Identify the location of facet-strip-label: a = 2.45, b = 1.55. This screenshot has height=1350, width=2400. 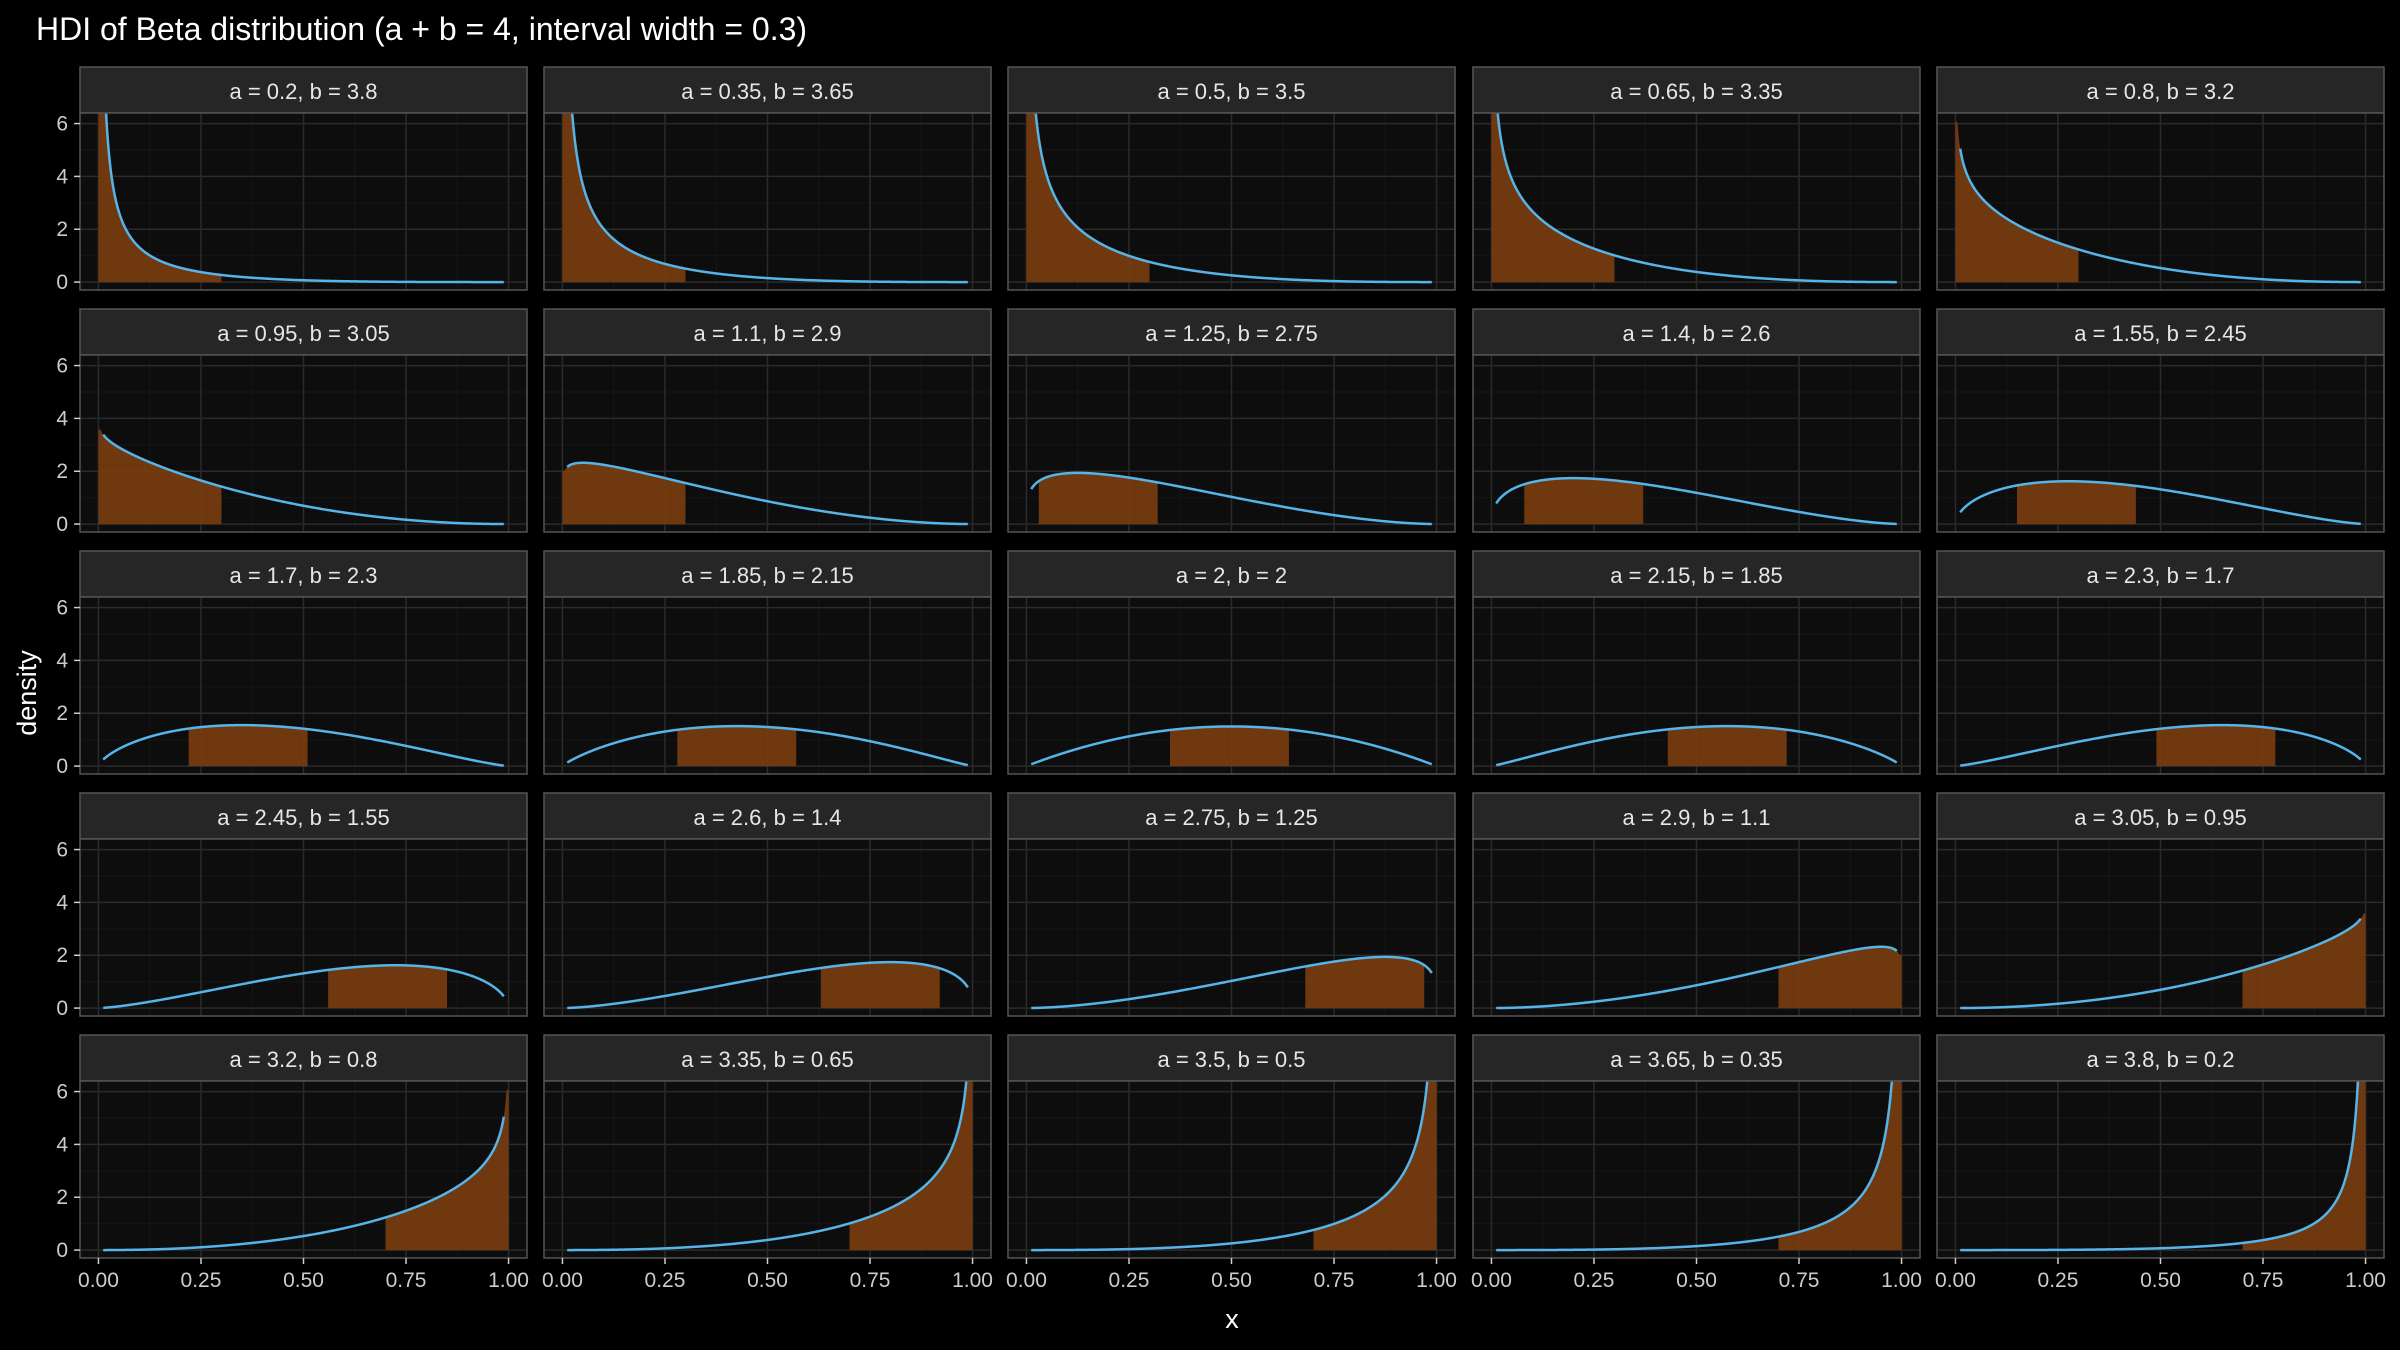
(303, 817).